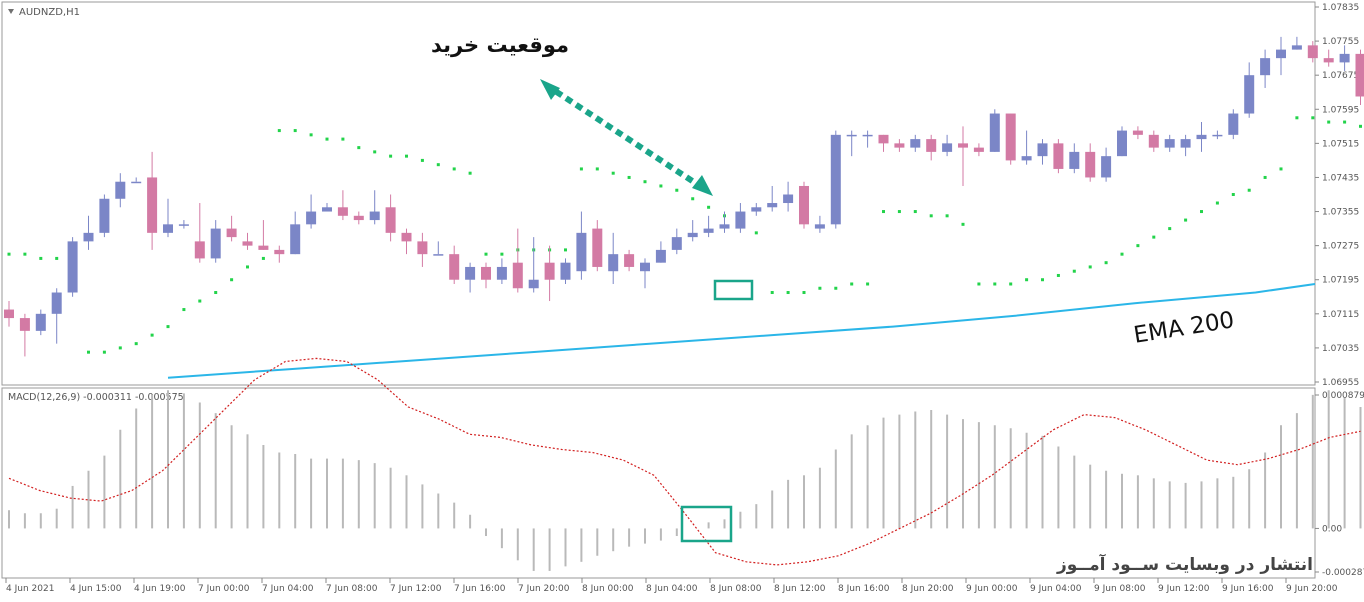 This screenshot has height=602, width=1364. I want to click on time-tick-label: 4 Jun 19:00, so click(160, 589).